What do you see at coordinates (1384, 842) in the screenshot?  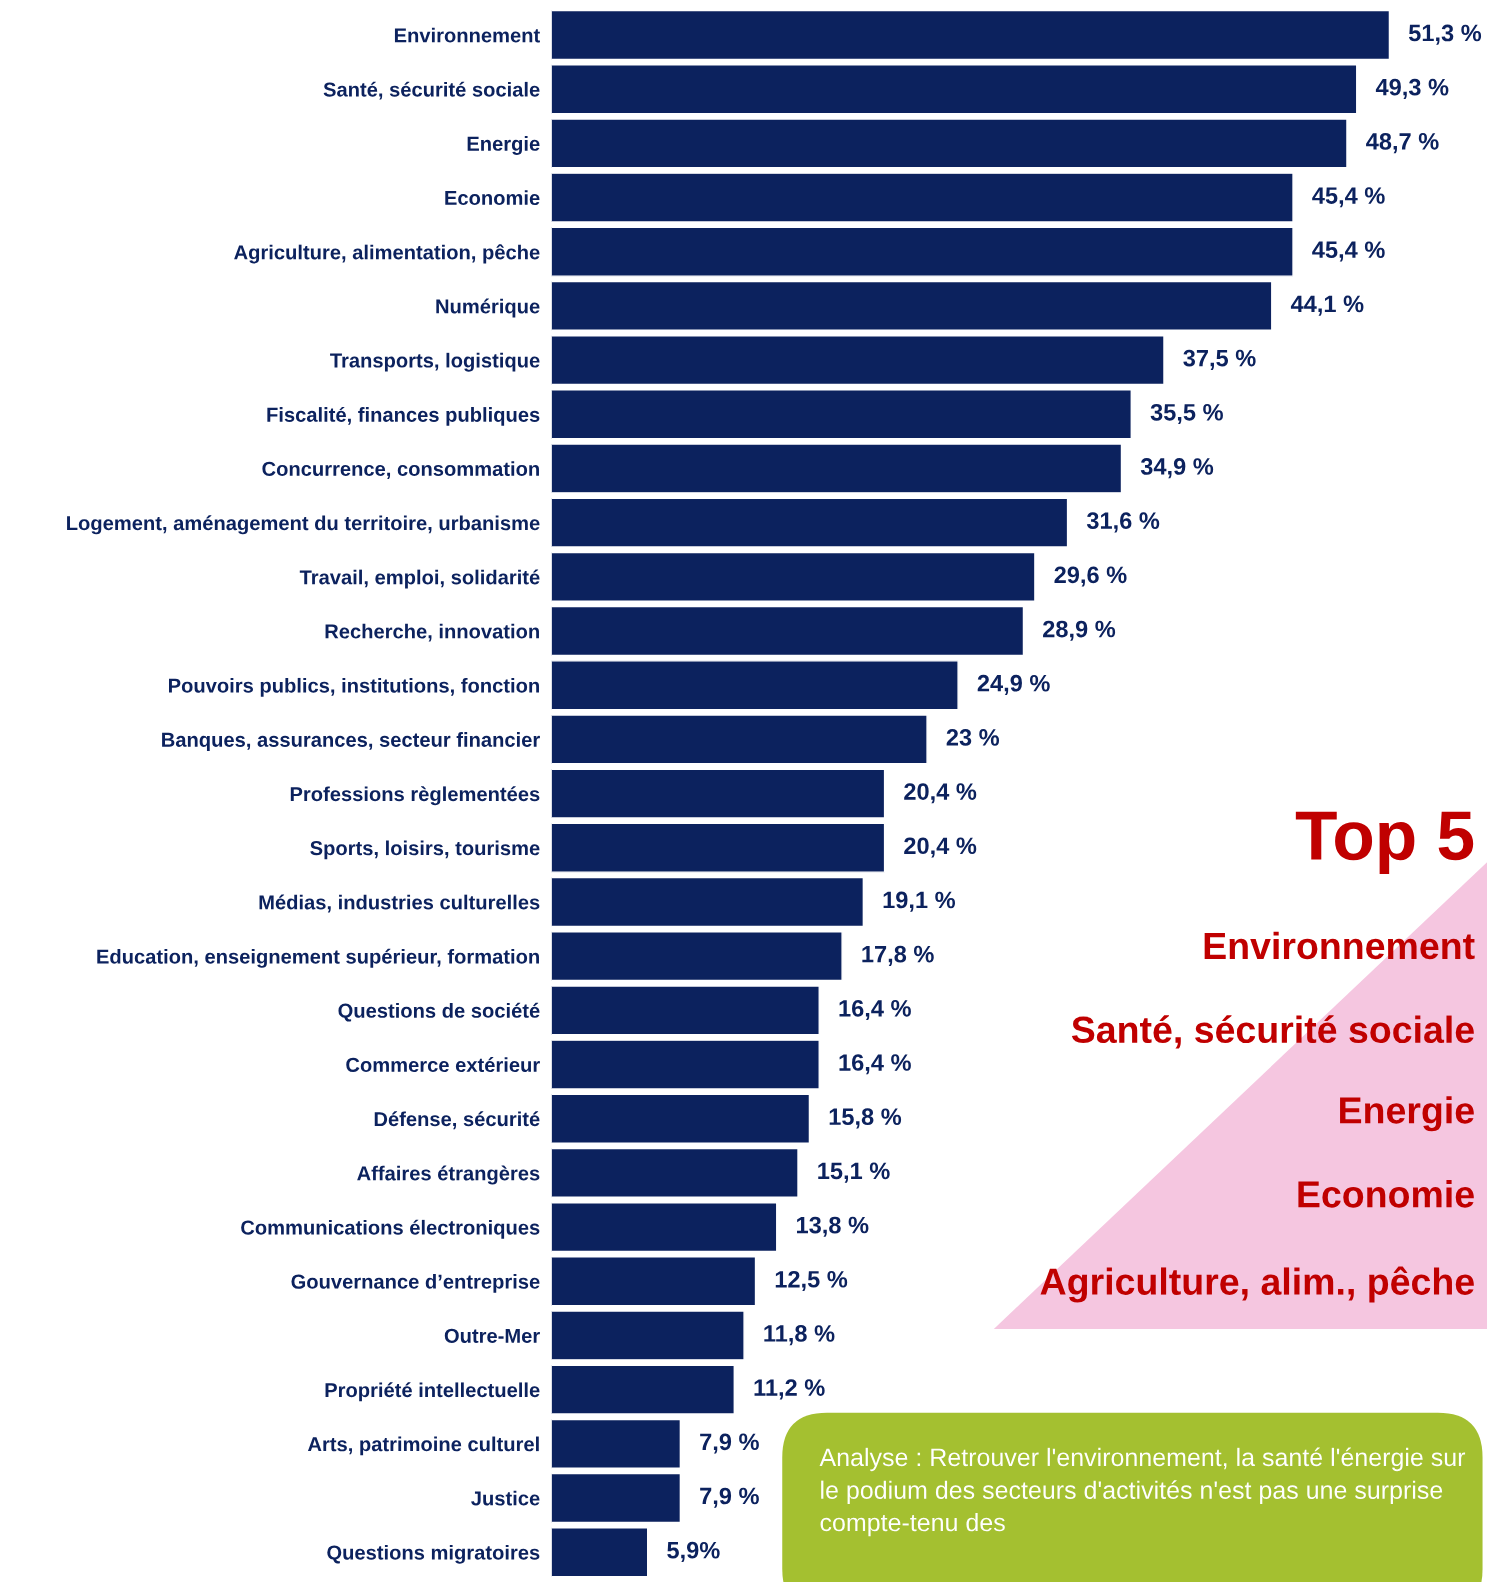 I see `annotation: Top 5` at bounding box center [1384, 842].